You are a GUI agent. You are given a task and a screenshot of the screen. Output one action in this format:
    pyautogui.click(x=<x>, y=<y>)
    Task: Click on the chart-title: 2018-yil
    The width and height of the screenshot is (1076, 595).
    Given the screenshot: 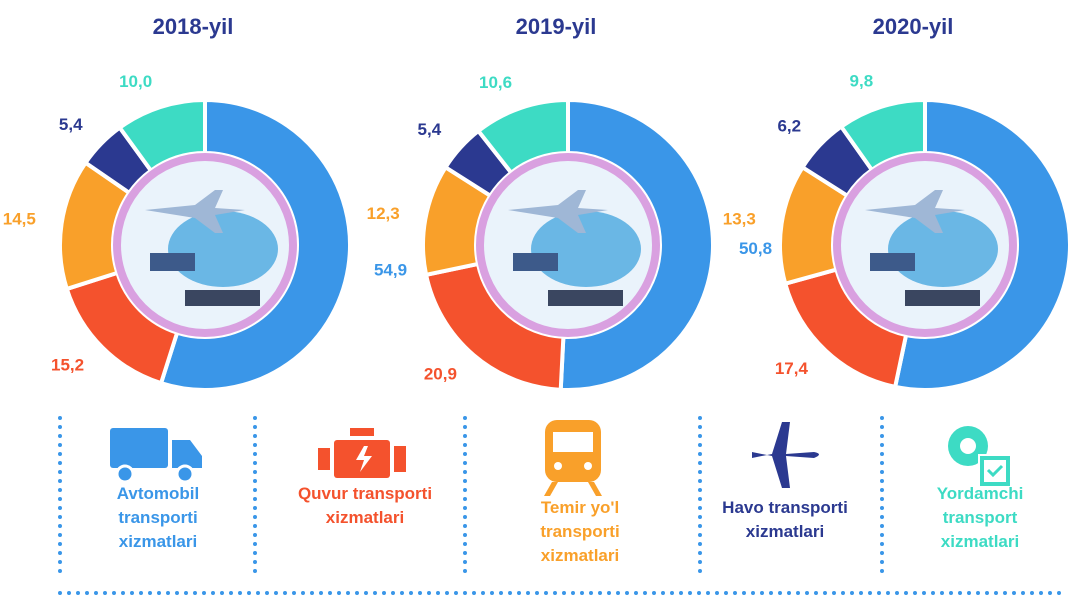 What is the action you would take?
    pyautogui.click(x=193, y=26)
    